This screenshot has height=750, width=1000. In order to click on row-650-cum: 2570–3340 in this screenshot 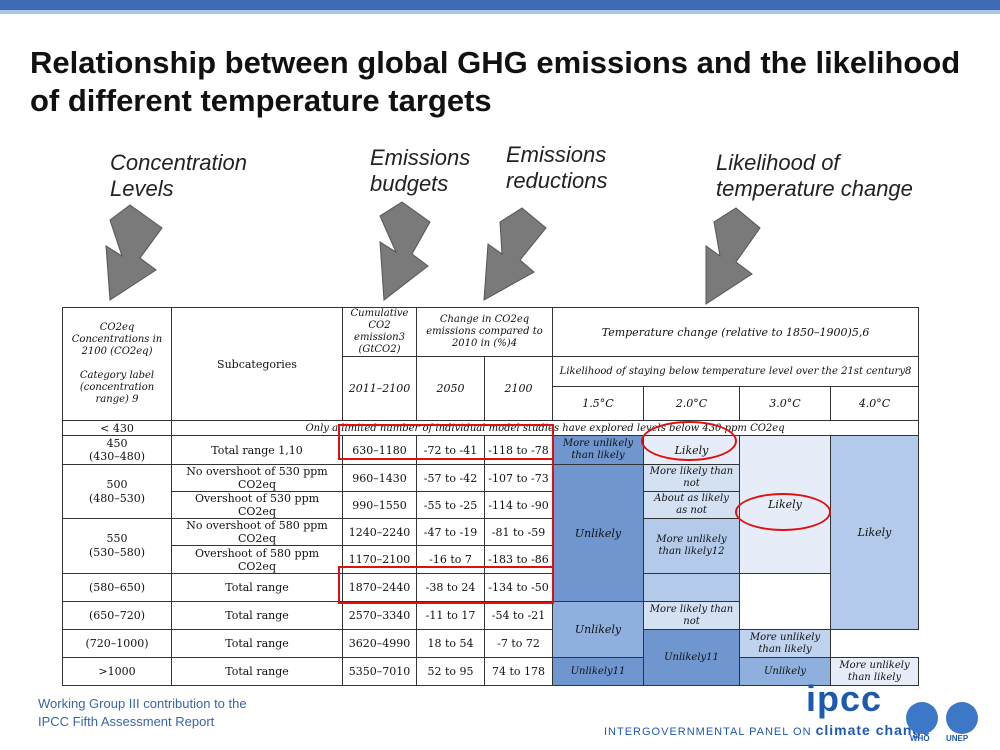, I will do `click(379, 615)`.